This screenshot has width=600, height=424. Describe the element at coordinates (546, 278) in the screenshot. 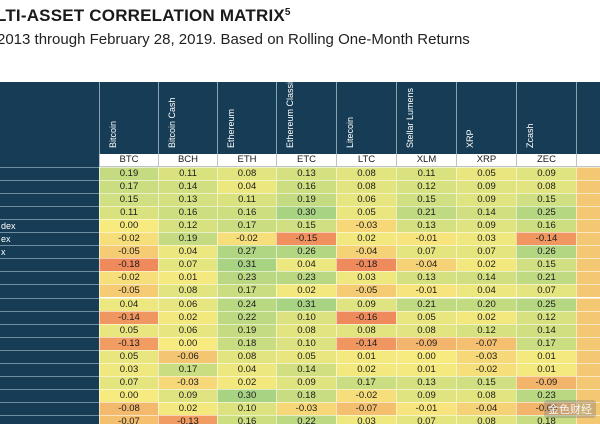

I see `correlation-cell: 0.21` at that location.